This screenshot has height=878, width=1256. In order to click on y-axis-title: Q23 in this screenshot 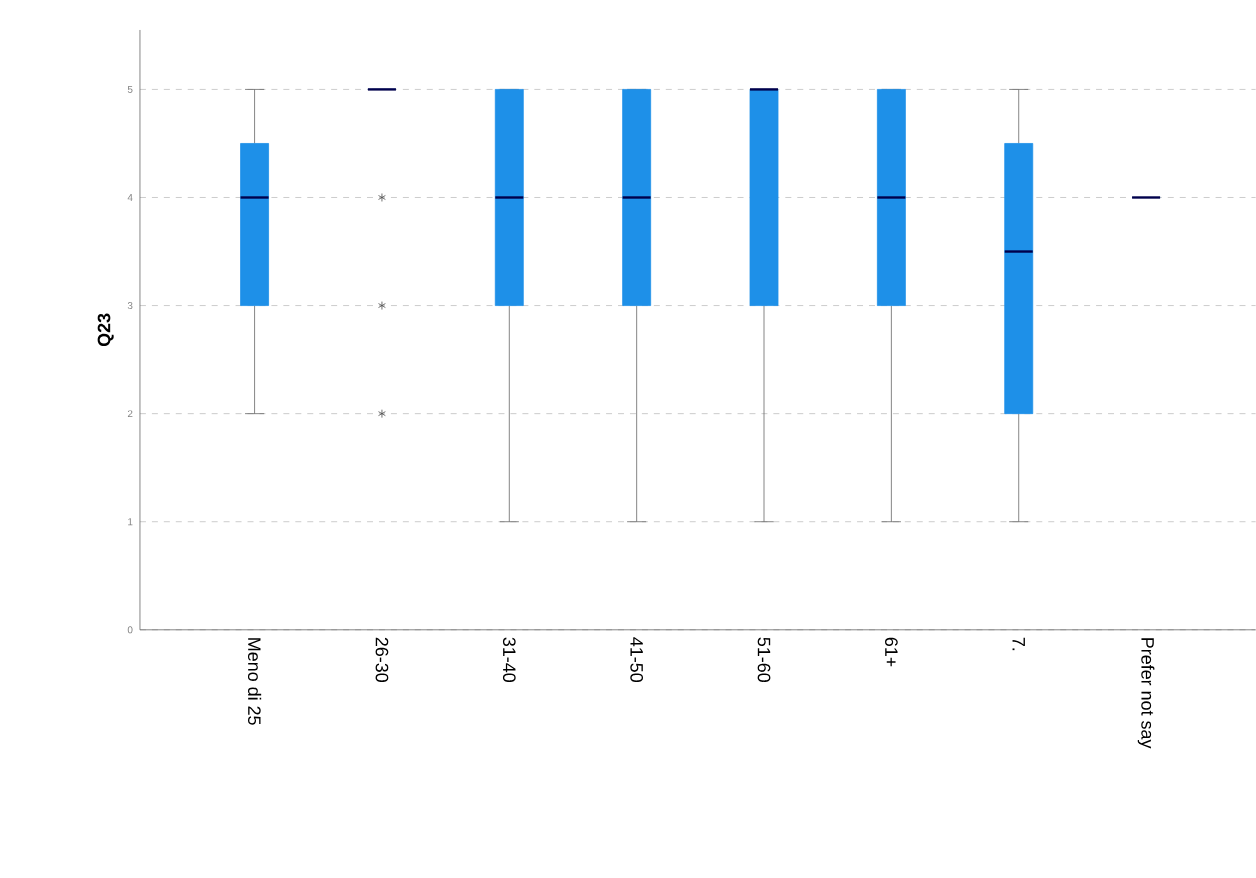, I will do `click(105, 330)`.